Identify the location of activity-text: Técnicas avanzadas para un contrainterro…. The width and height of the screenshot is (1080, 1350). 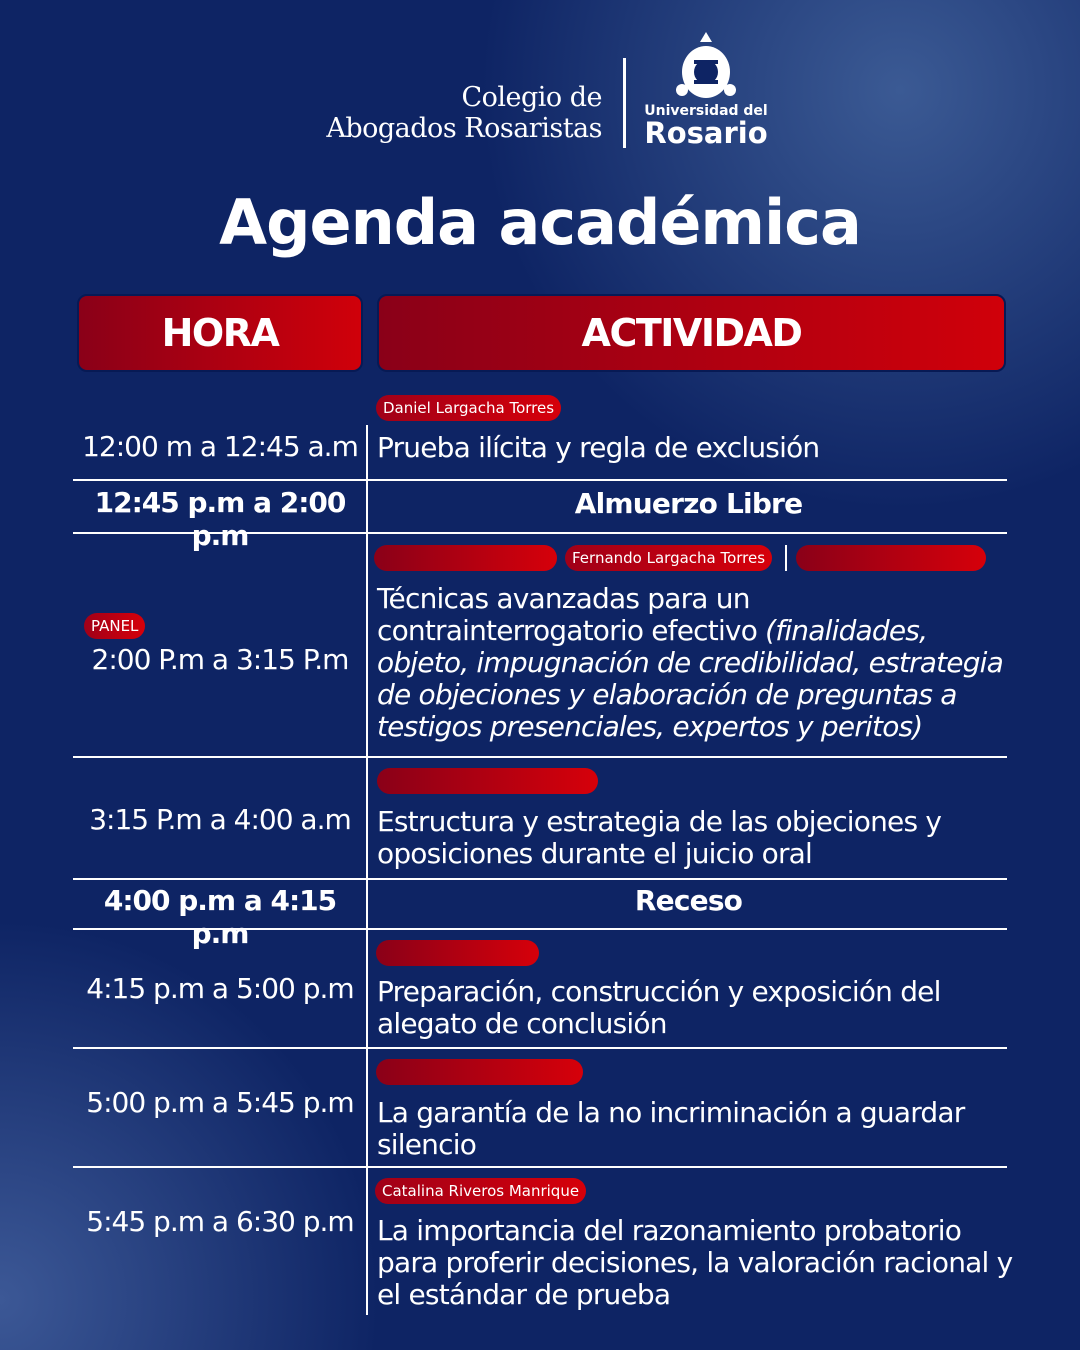
(567, 614).